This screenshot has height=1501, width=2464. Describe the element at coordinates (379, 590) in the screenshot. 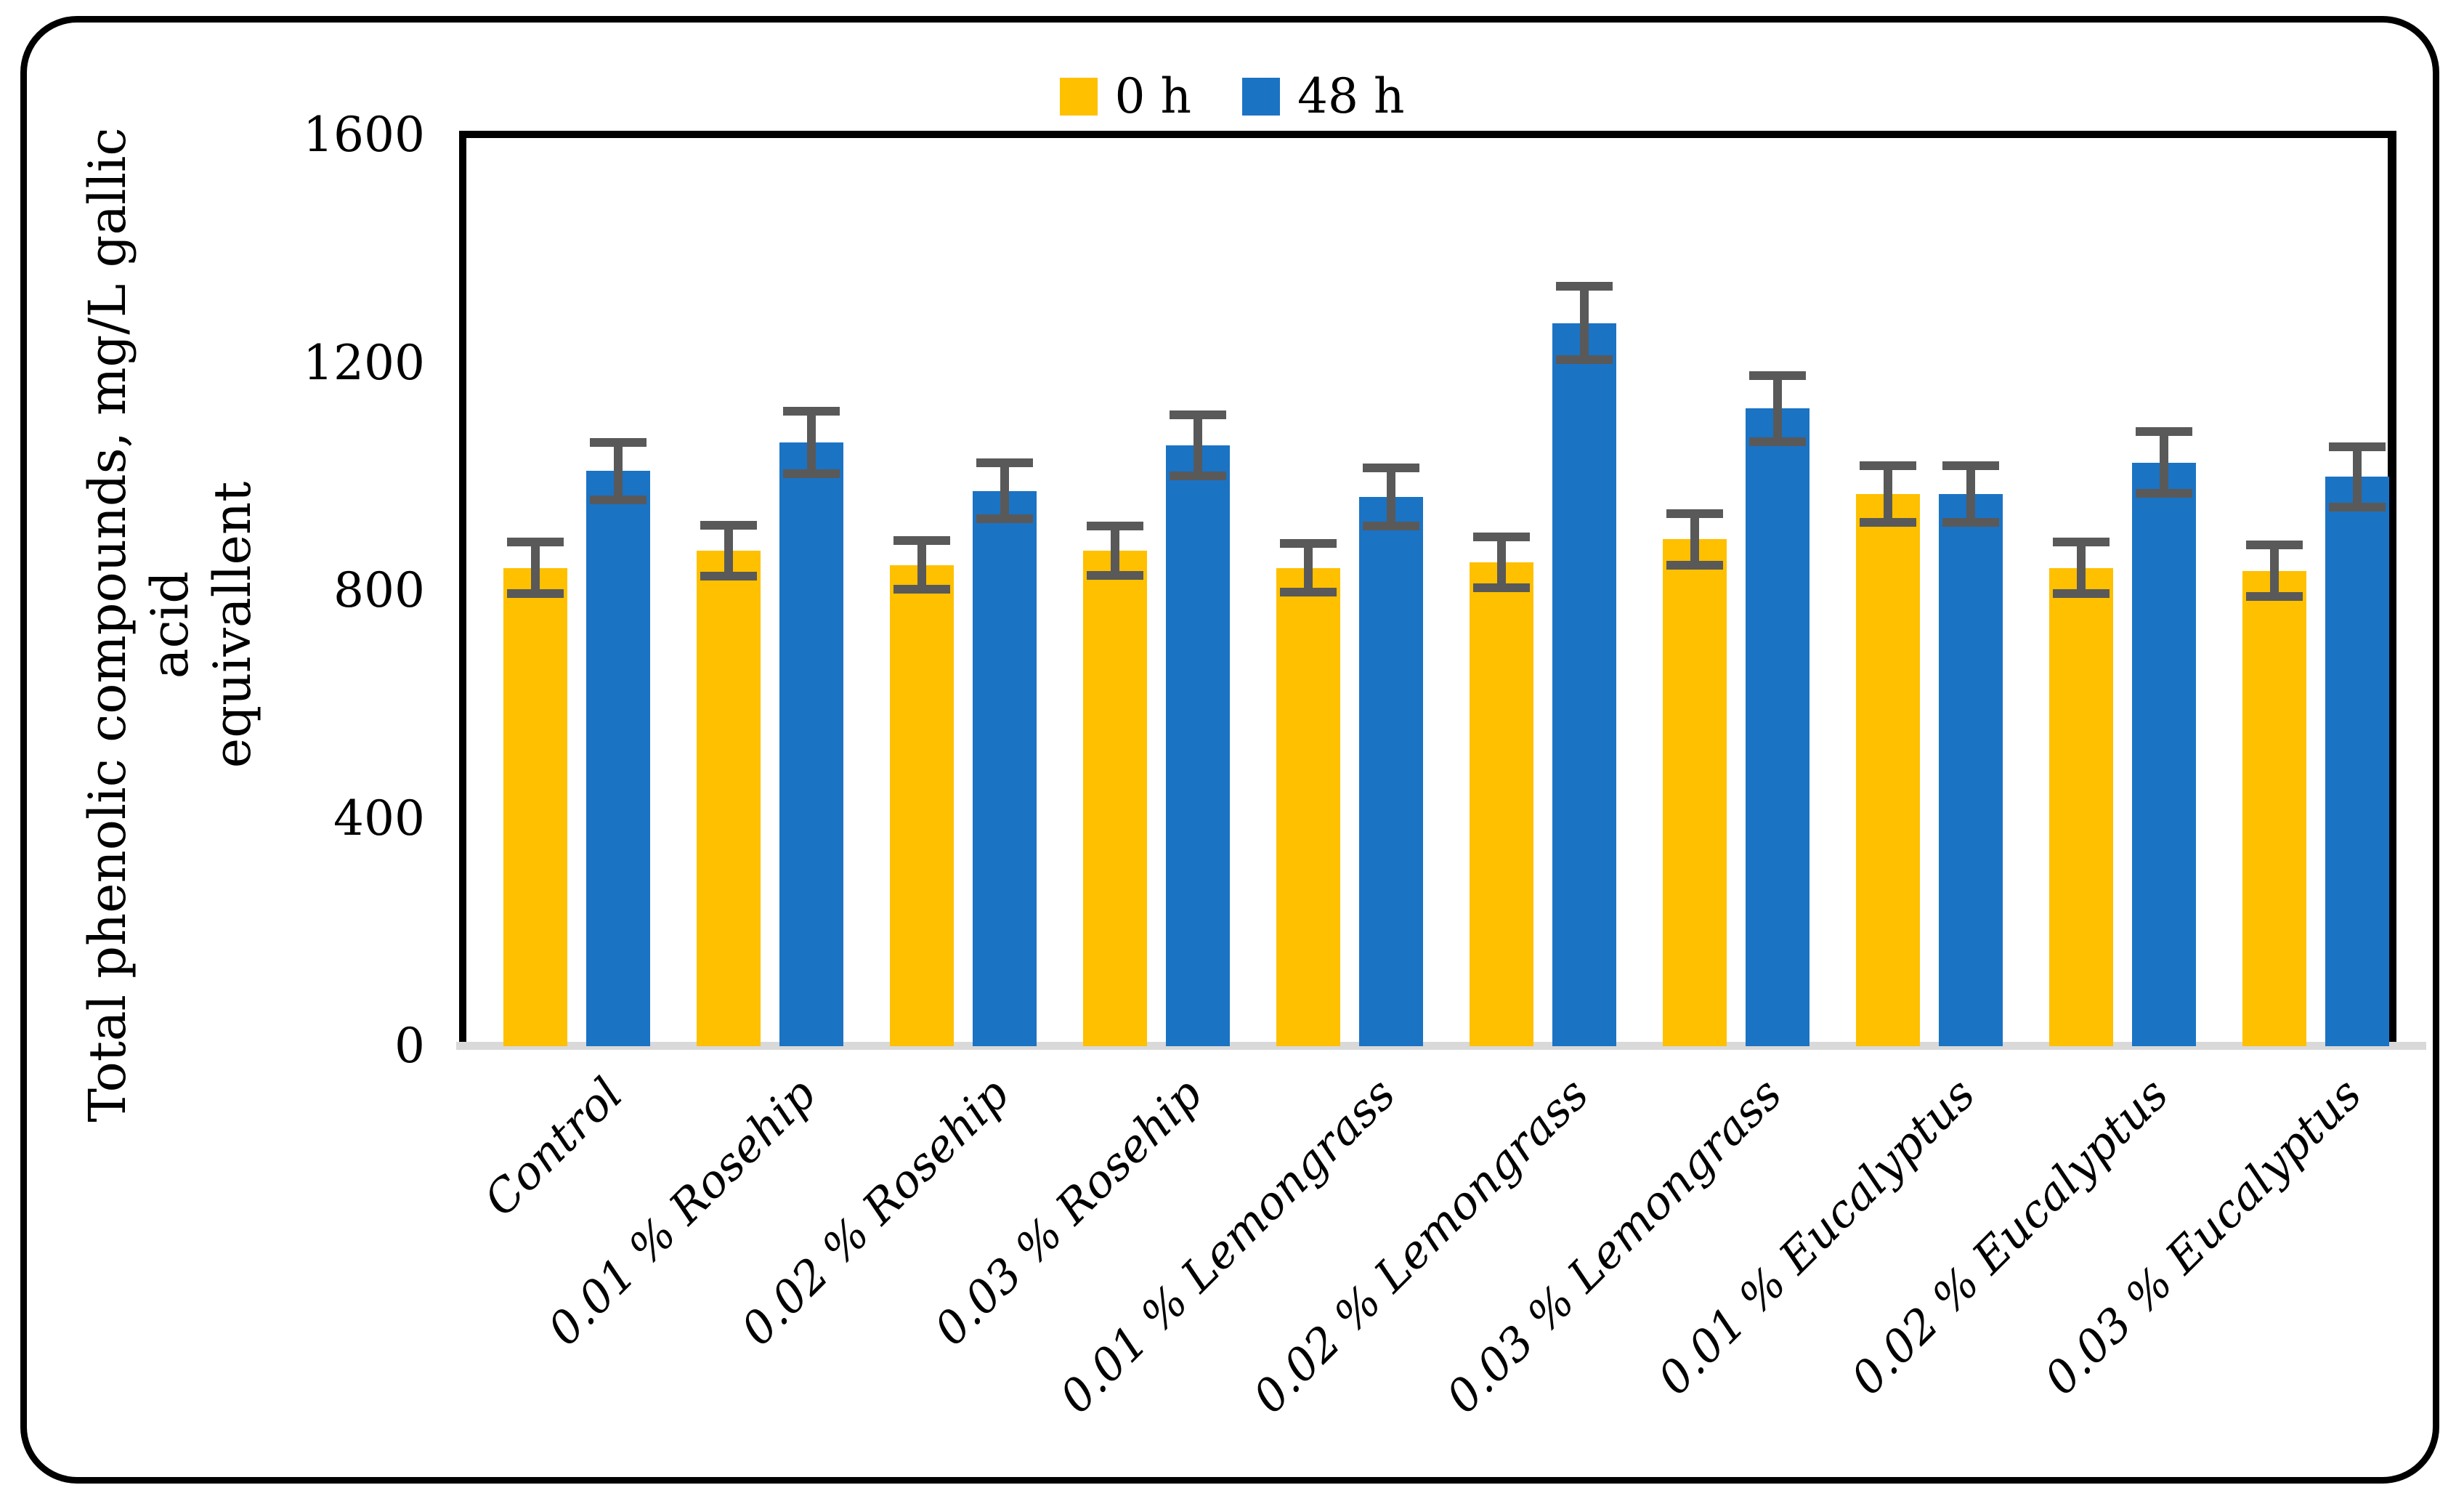

I see `y-tick-label: 800` at that location.